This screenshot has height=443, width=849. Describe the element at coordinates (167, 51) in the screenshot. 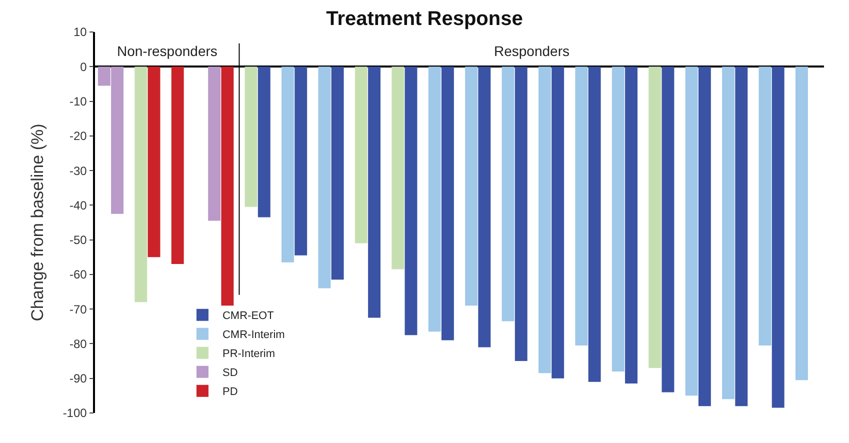

I see `annotation: Non-responders` at that location.